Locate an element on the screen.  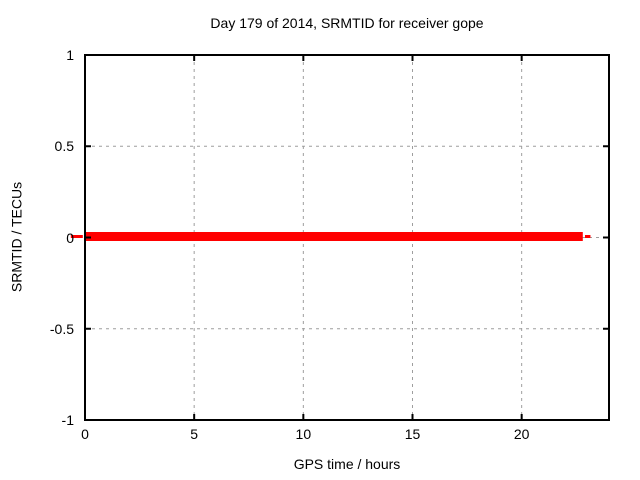
y-tick-label: -1 is located at coordinates (67, 420).